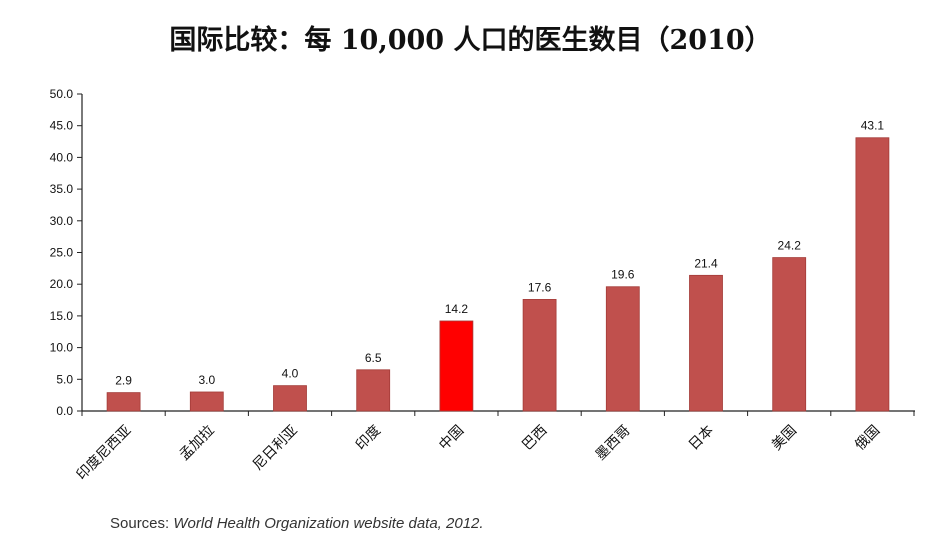 Image resolution: width=941 pixels, height=555 pixels. I want to click on data-label: 21.4, so click(706, 263).